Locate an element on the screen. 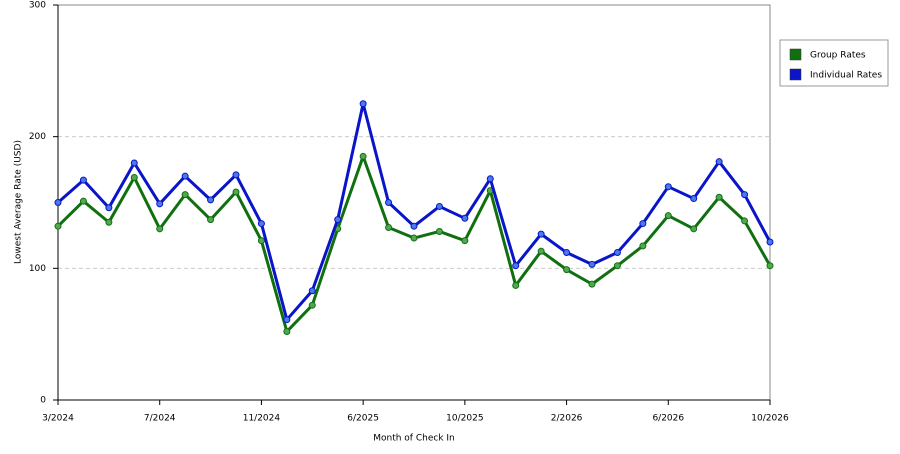  x-tick-label: 6/2026 is located at coordinates (668, 419).